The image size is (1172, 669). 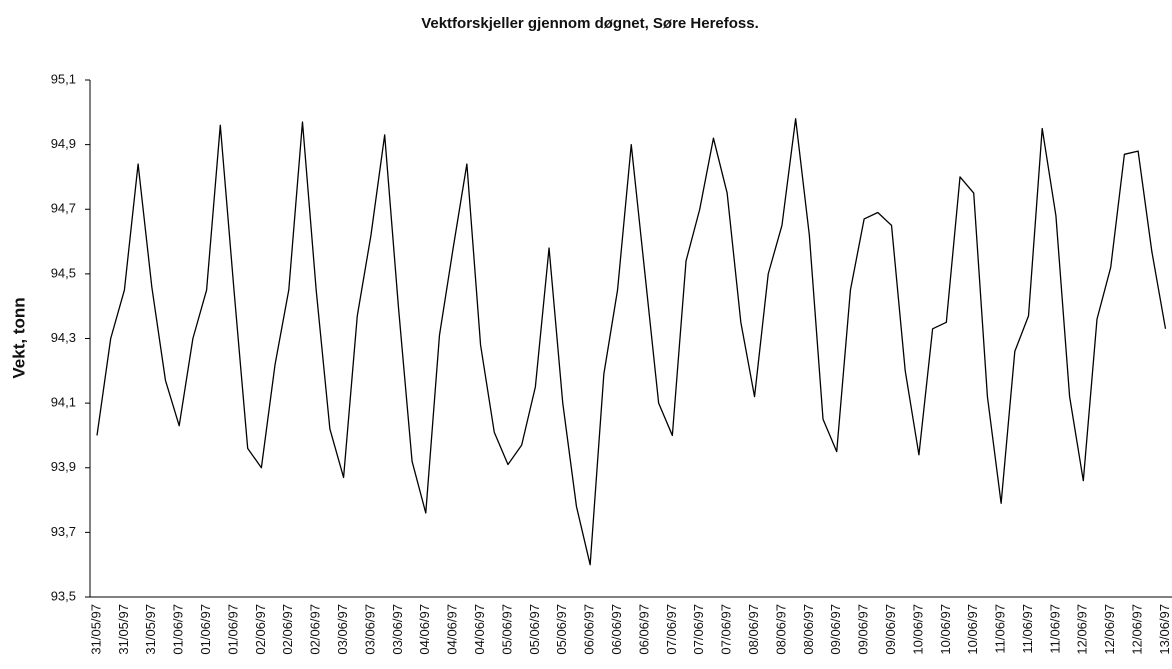 What do you see at coordinates (63, 272) in the screenshot?
I see `y-tick-label: 94,5` at bounding box center [63, 272].